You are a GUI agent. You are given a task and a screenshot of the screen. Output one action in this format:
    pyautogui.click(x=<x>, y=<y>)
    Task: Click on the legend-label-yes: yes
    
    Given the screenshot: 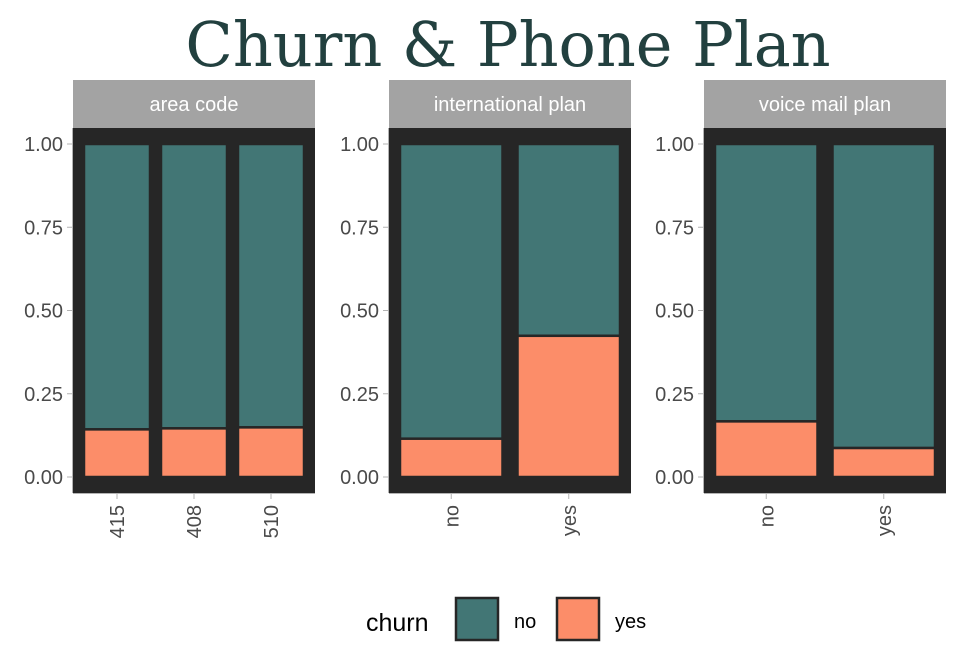 What is the action you would take?
    pyautogui.click(x=630, y=622)
    